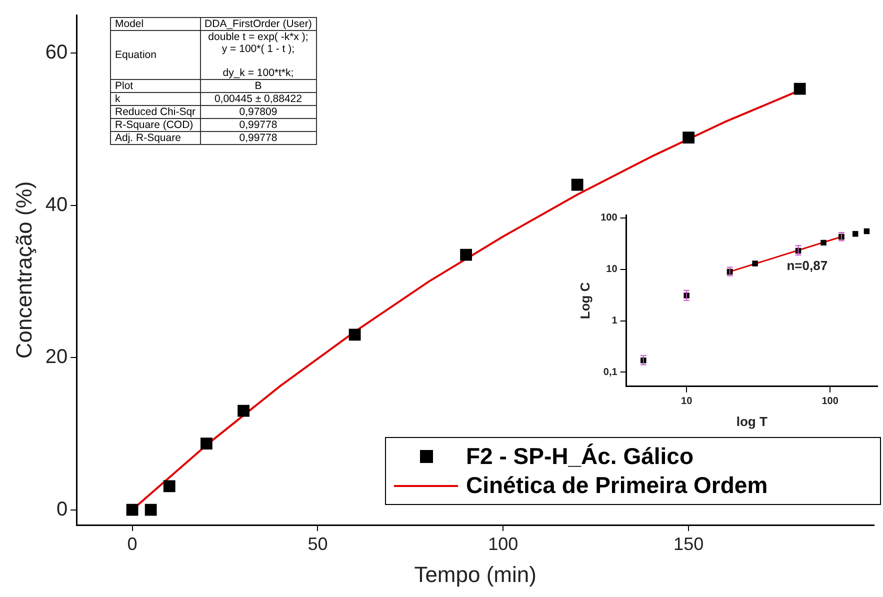 The image size is (883, 597). Describe the element at coordinates (155, 138) in the screenshot. I see `annotation: Adj. R-Square` at that location.